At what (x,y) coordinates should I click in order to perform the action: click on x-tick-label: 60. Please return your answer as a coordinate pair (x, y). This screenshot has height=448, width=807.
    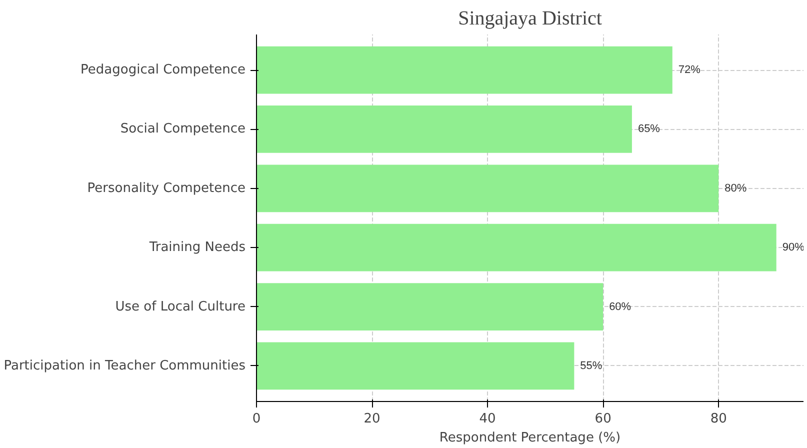
    Looking at the image, I should click on (603, 419).